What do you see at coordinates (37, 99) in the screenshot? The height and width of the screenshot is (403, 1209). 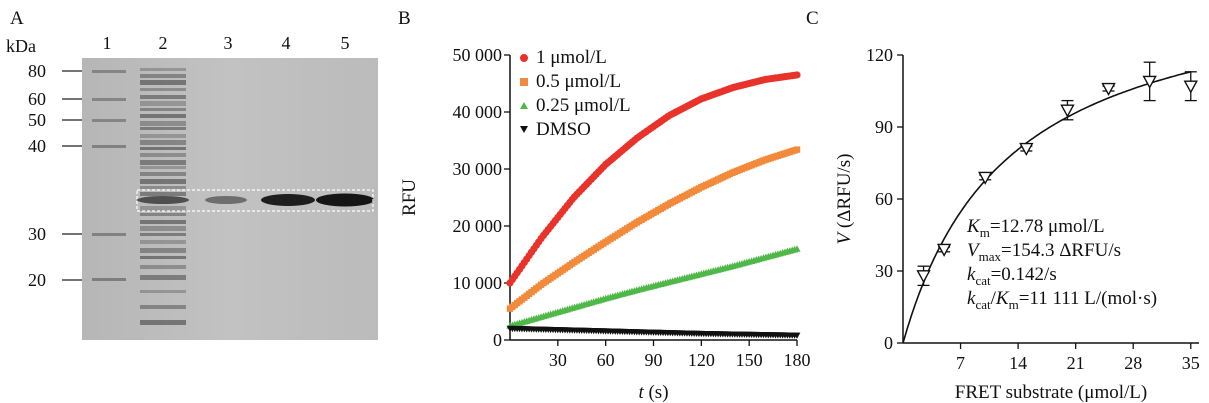 I see `marker-label: 60` at bounding box center [37, 99].